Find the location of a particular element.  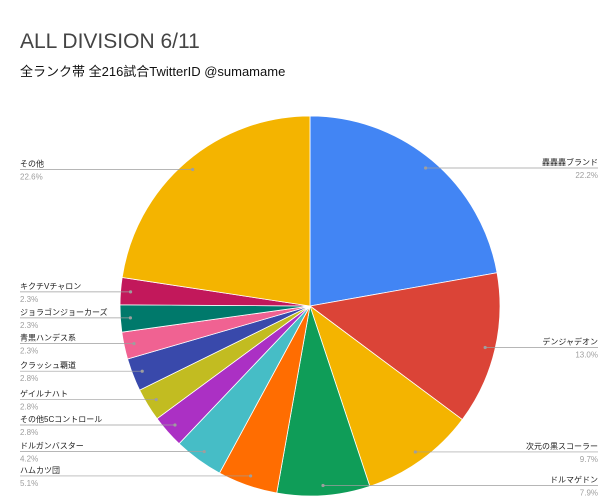

slice-percent: 5.1% is located at coordinates (29, 483).